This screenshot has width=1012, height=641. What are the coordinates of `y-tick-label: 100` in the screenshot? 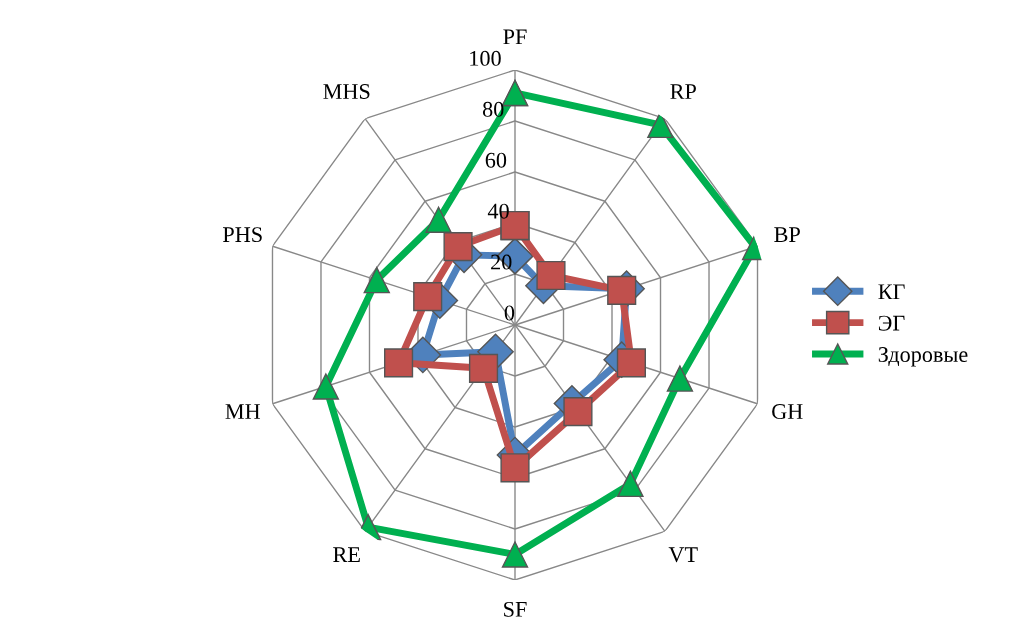 It's located at (485, 58).